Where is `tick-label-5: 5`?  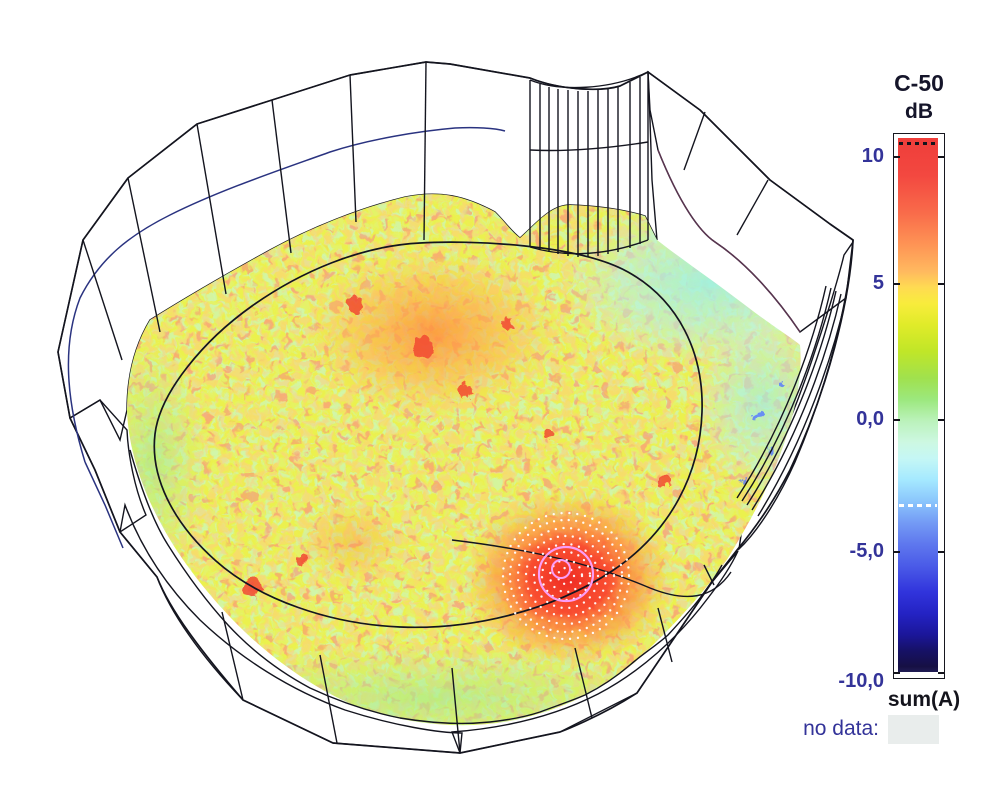
tick-label-5: 5 is located at coordinates (878, 283).